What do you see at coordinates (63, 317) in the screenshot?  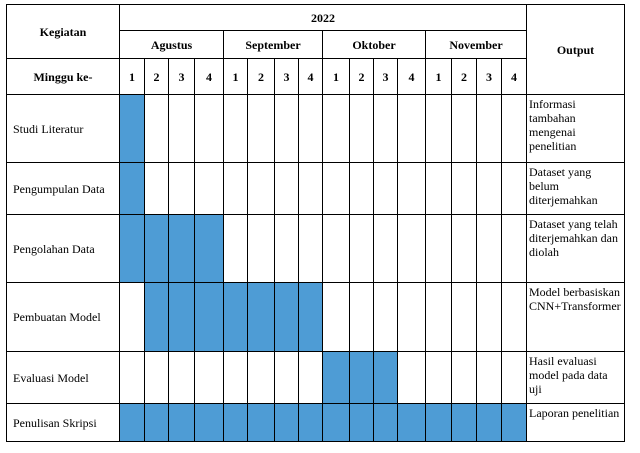 I see `activity-cell: Pembuatan Model` at bounding box center [63, 317].